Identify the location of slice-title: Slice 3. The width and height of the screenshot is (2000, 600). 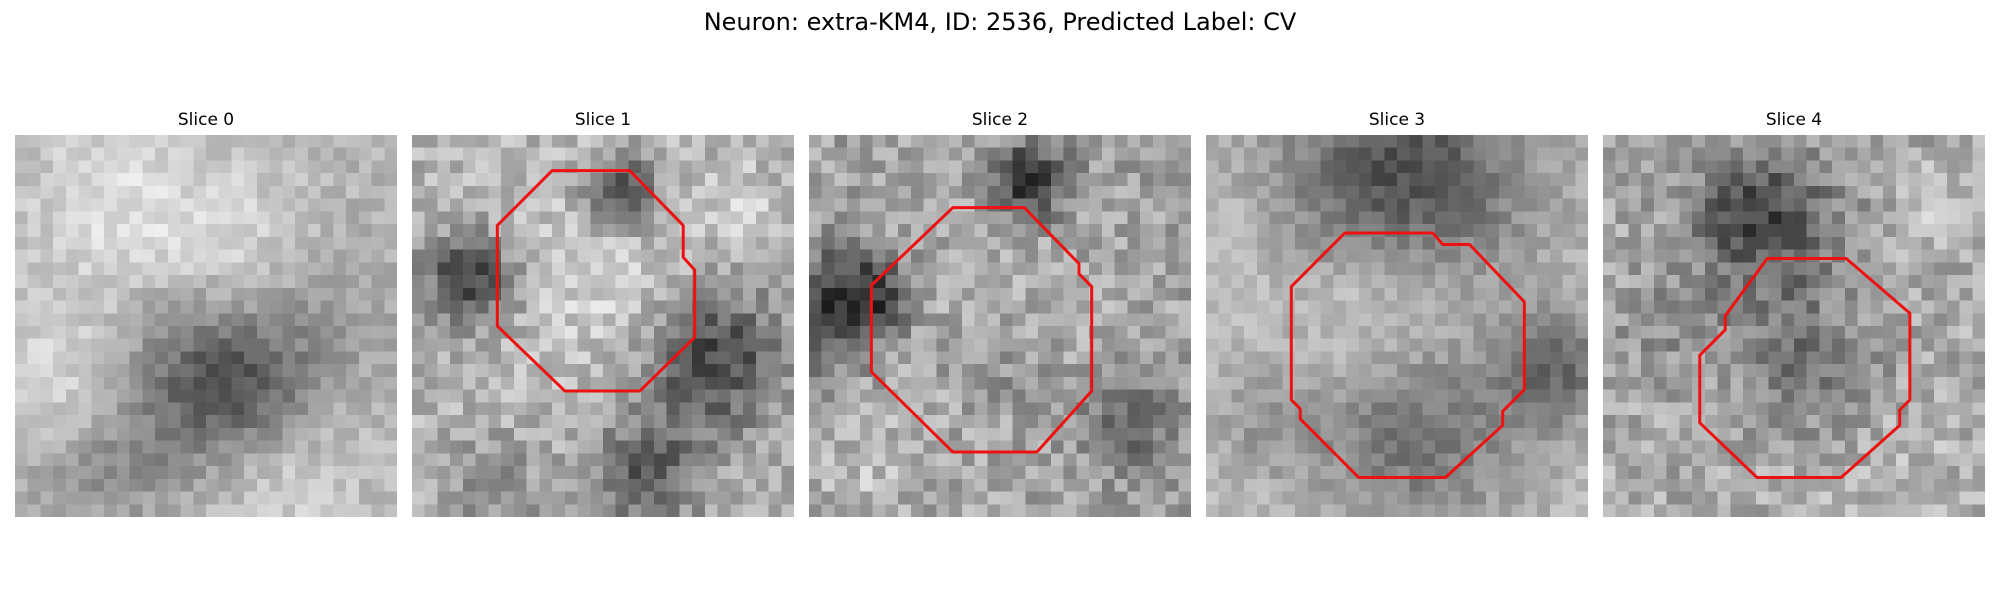
(1397, 120).